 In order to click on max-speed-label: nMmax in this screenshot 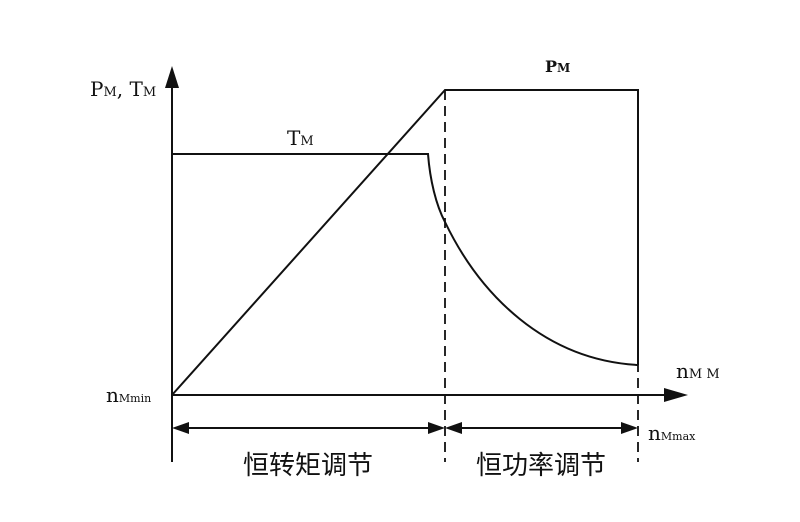, I will do `click(672, 433)`.